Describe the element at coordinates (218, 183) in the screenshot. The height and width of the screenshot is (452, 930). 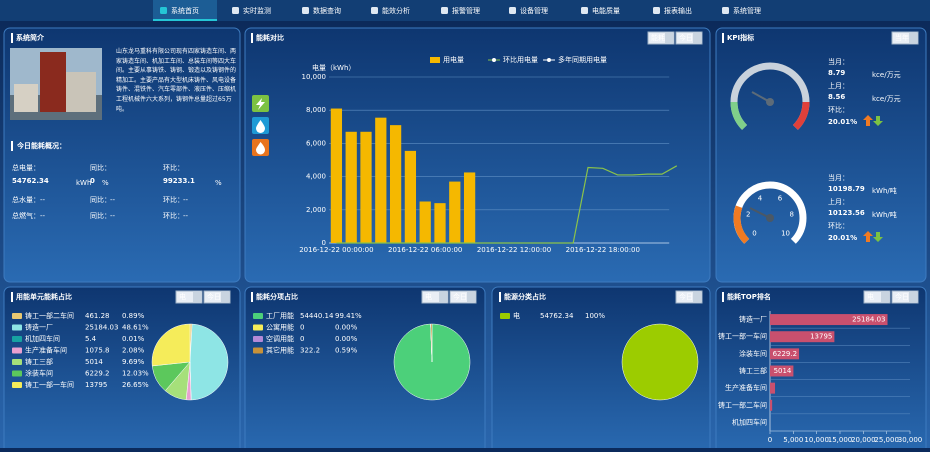
I see `metric-unit: %` at that location.